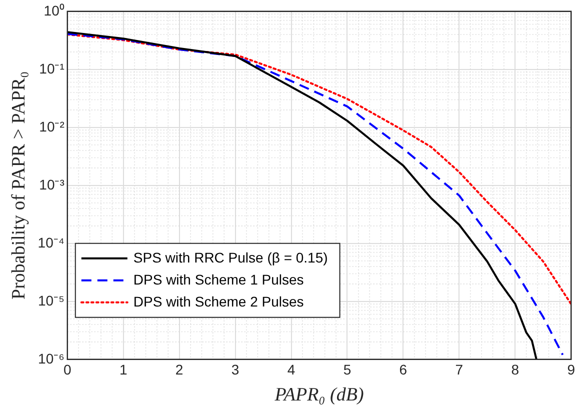  I want to click on y-tick-label: 10⁻⁴, so click(51, 242).